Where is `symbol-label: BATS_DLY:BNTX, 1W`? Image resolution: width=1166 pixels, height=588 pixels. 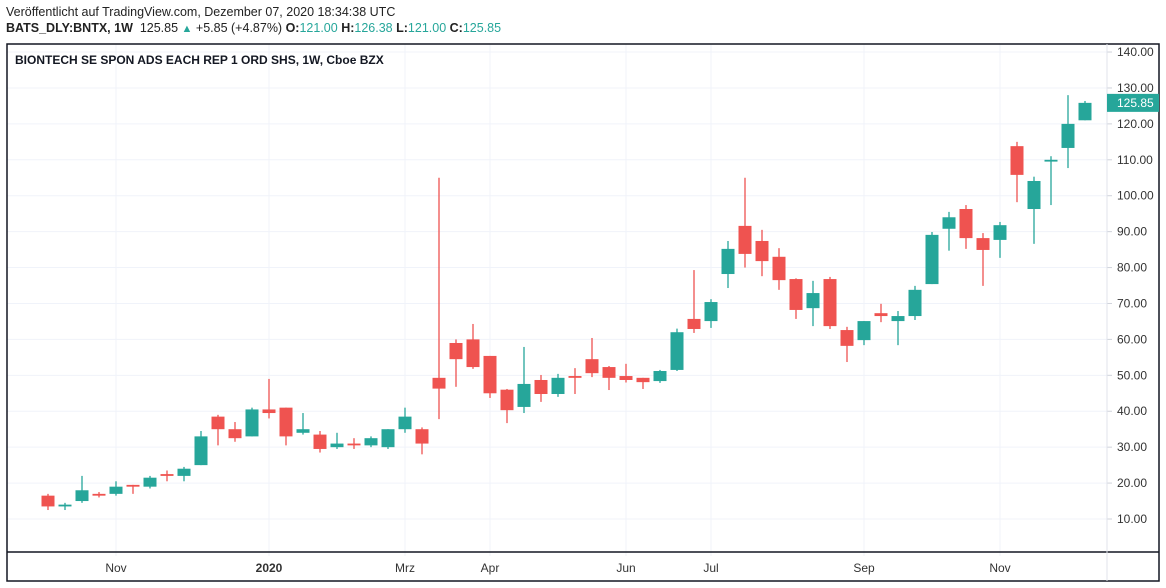 symbol-label: BATS_DLY:BNTX, 1W is located at coordinates (69, 28).